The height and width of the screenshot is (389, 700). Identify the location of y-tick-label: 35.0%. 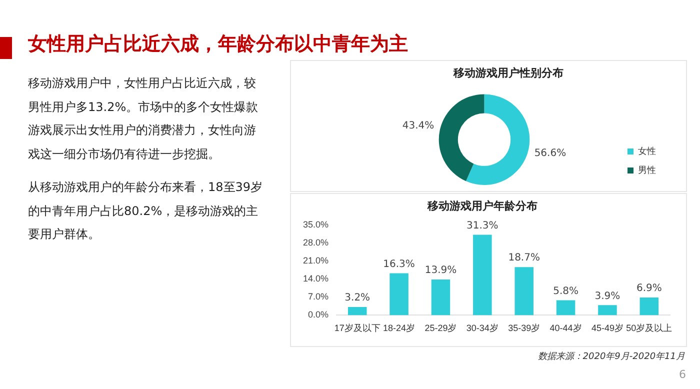
(315, 225).